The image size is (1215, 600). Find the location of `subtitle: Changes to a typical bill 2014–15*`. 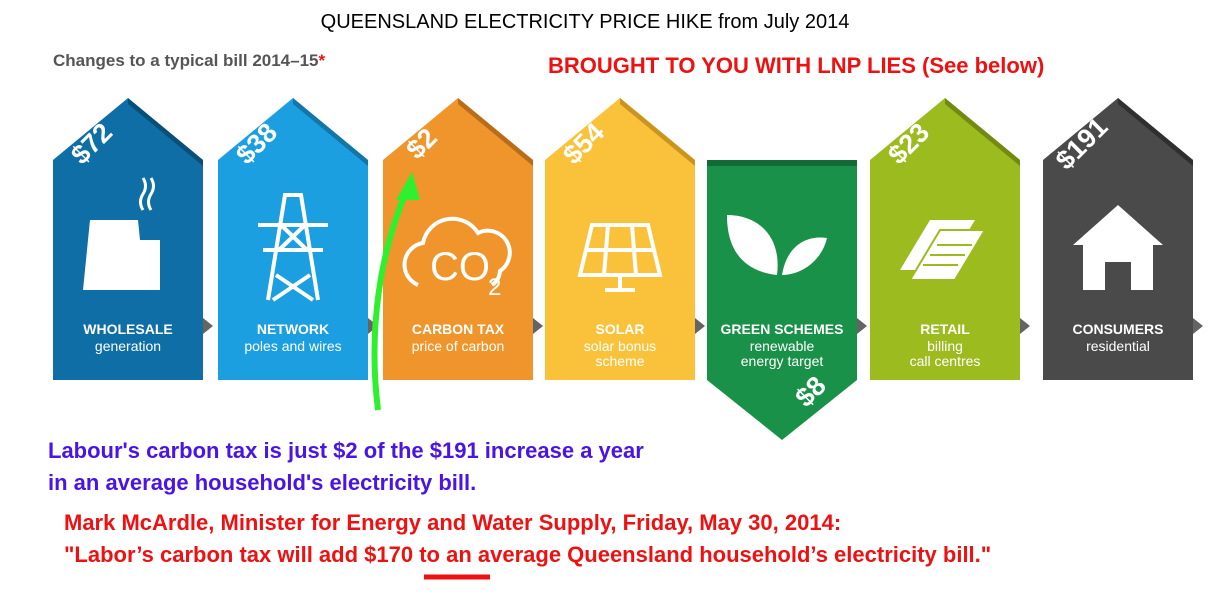

subtitle: Changes to a typical bill 2014–15* is located at coordinates (189, 60).